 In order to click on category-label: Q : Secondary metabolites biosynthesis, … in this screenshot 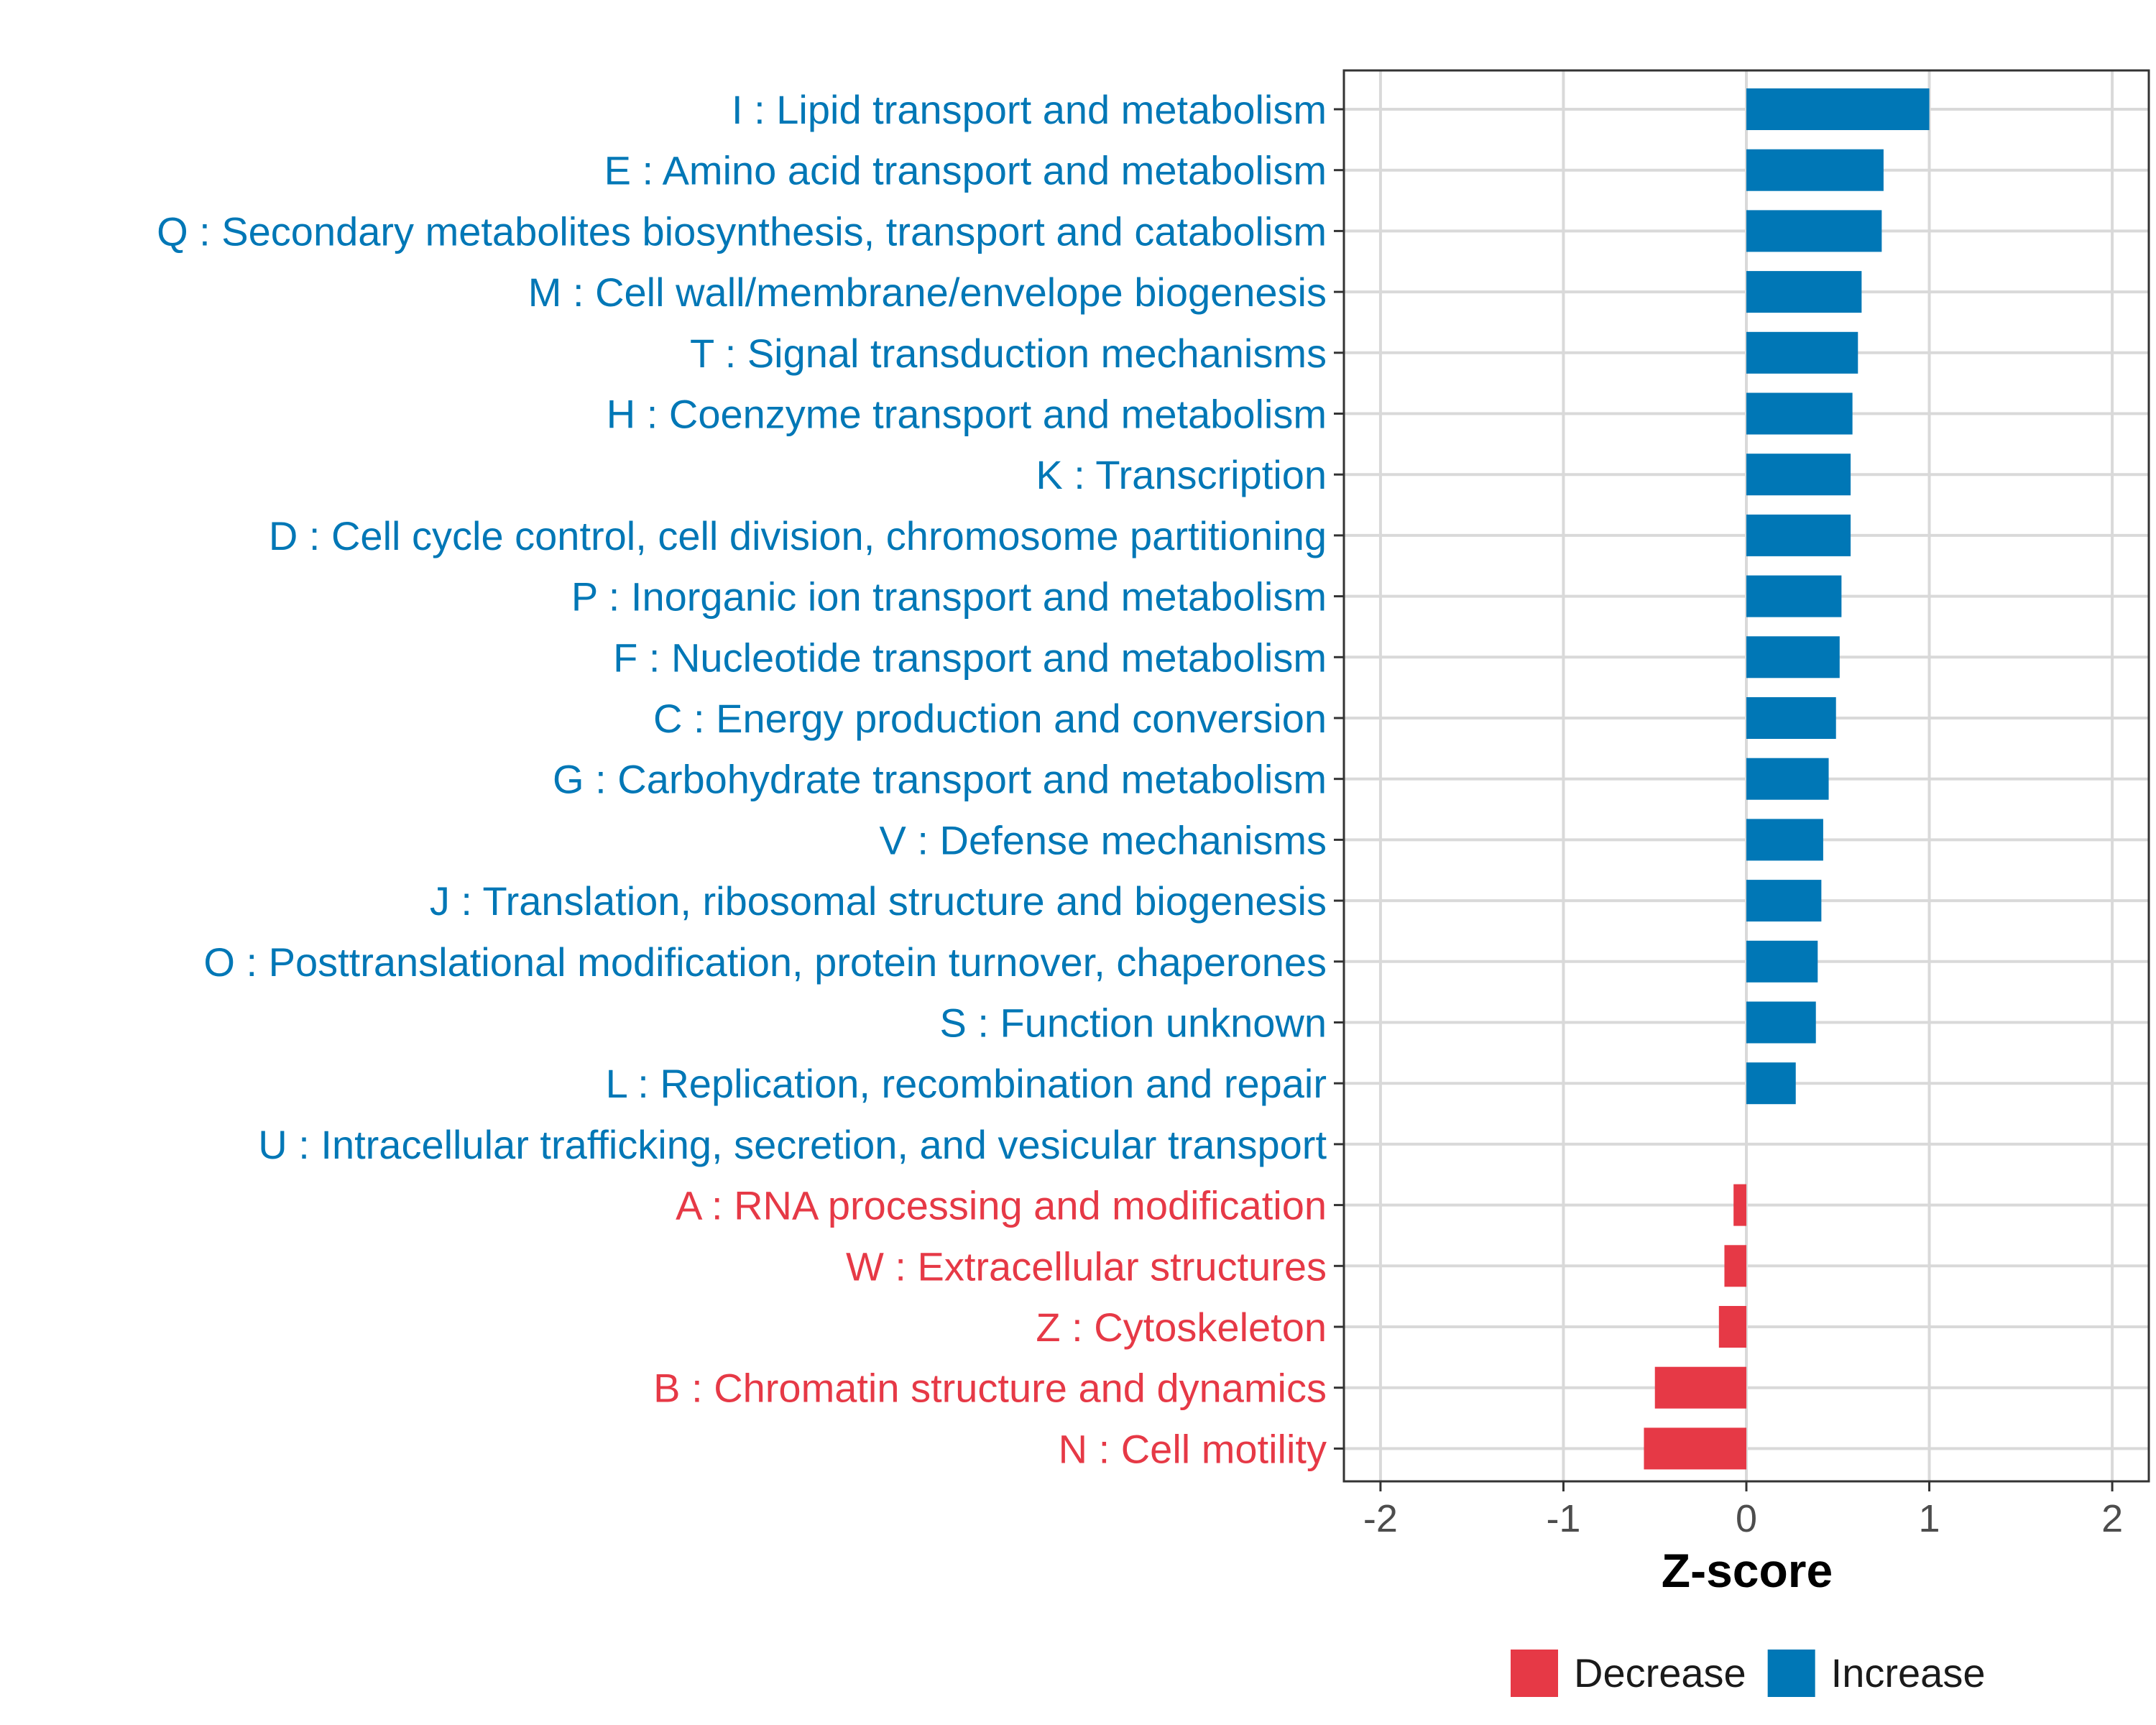, I will do `click(742, 231)`.